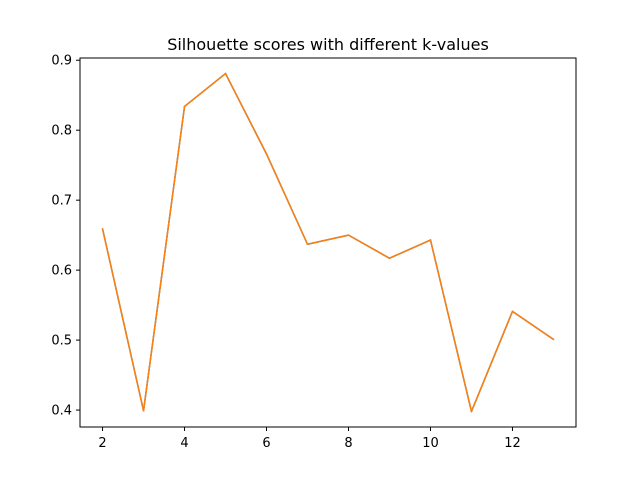 Image resolution: width=640 pixels, height=480 pixels. I want to click on y-axis: 0.4 0.5 0.6 0.7 0.8 0.9, so click(65, 236).